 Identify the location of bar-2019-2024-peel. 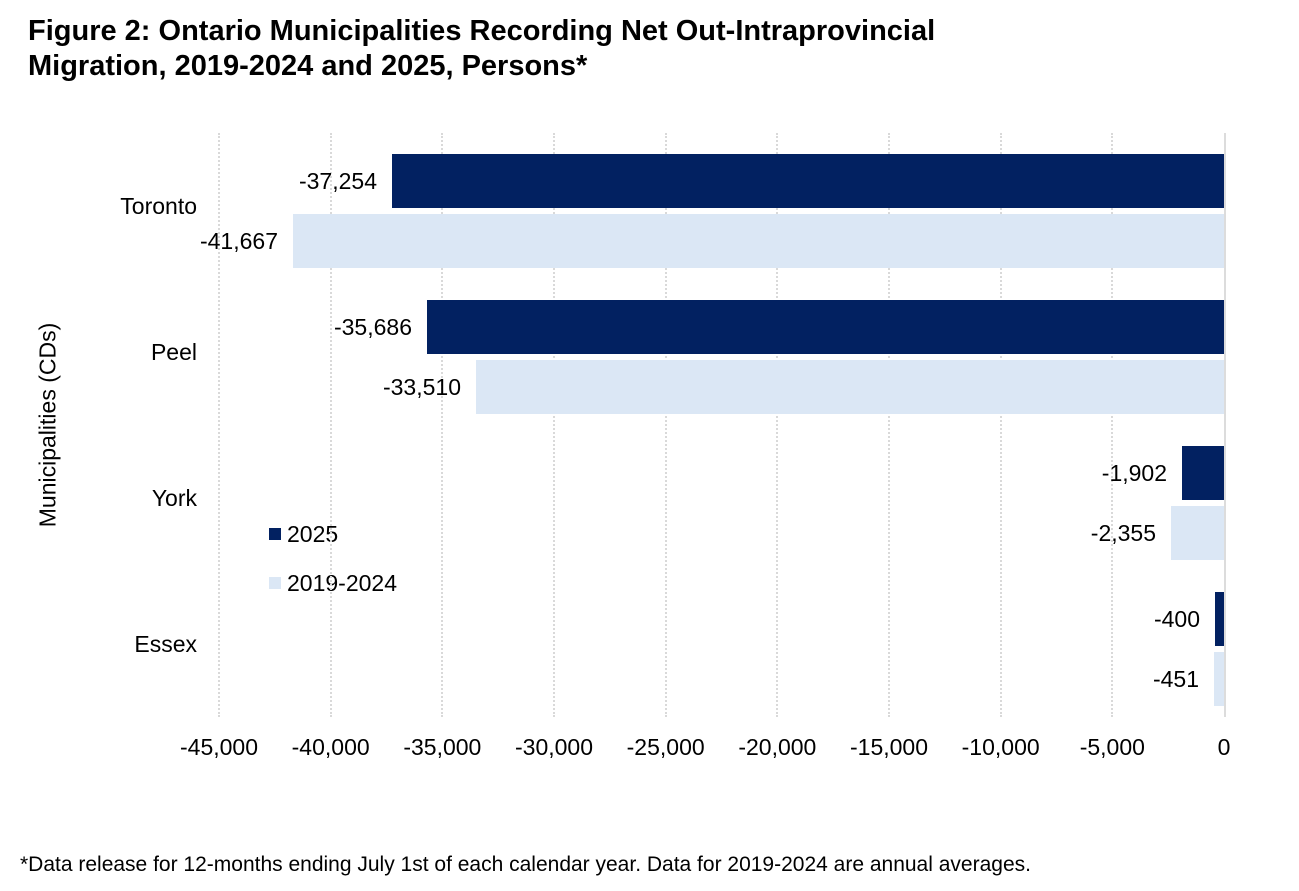
(850, 387).